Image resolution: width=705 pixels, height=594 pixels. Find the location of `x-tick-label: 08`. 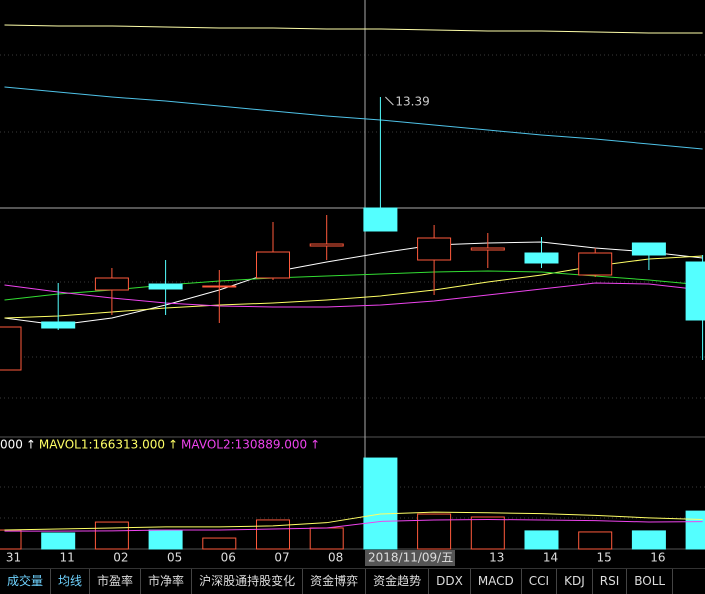

x-tick-label: 08 is located at coordinates (335, 558).